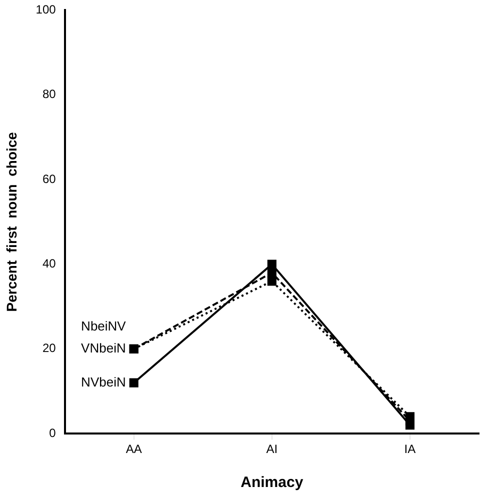  What do you see at coordinates (103, 348) in the screenshot?
I see `series-label: VNbeiN` at bounding box center [103, 348].